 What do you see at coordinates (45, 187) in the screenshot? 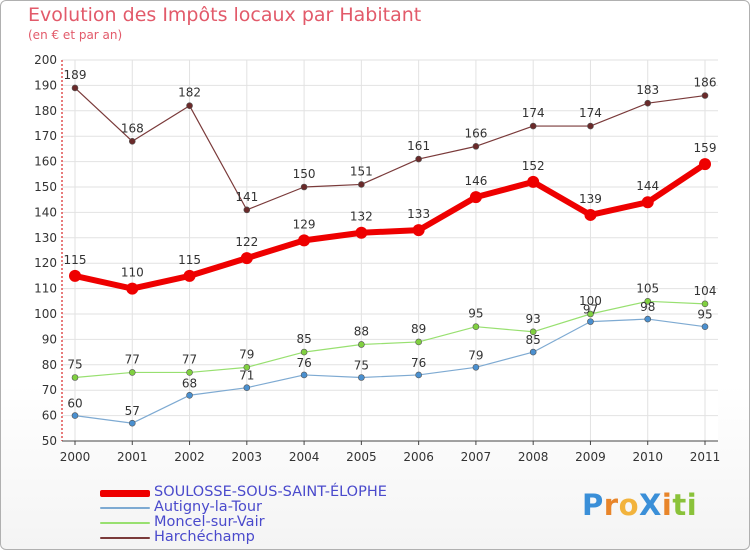
I see `y-tick-label: 150` at bounding box center [45, 187].